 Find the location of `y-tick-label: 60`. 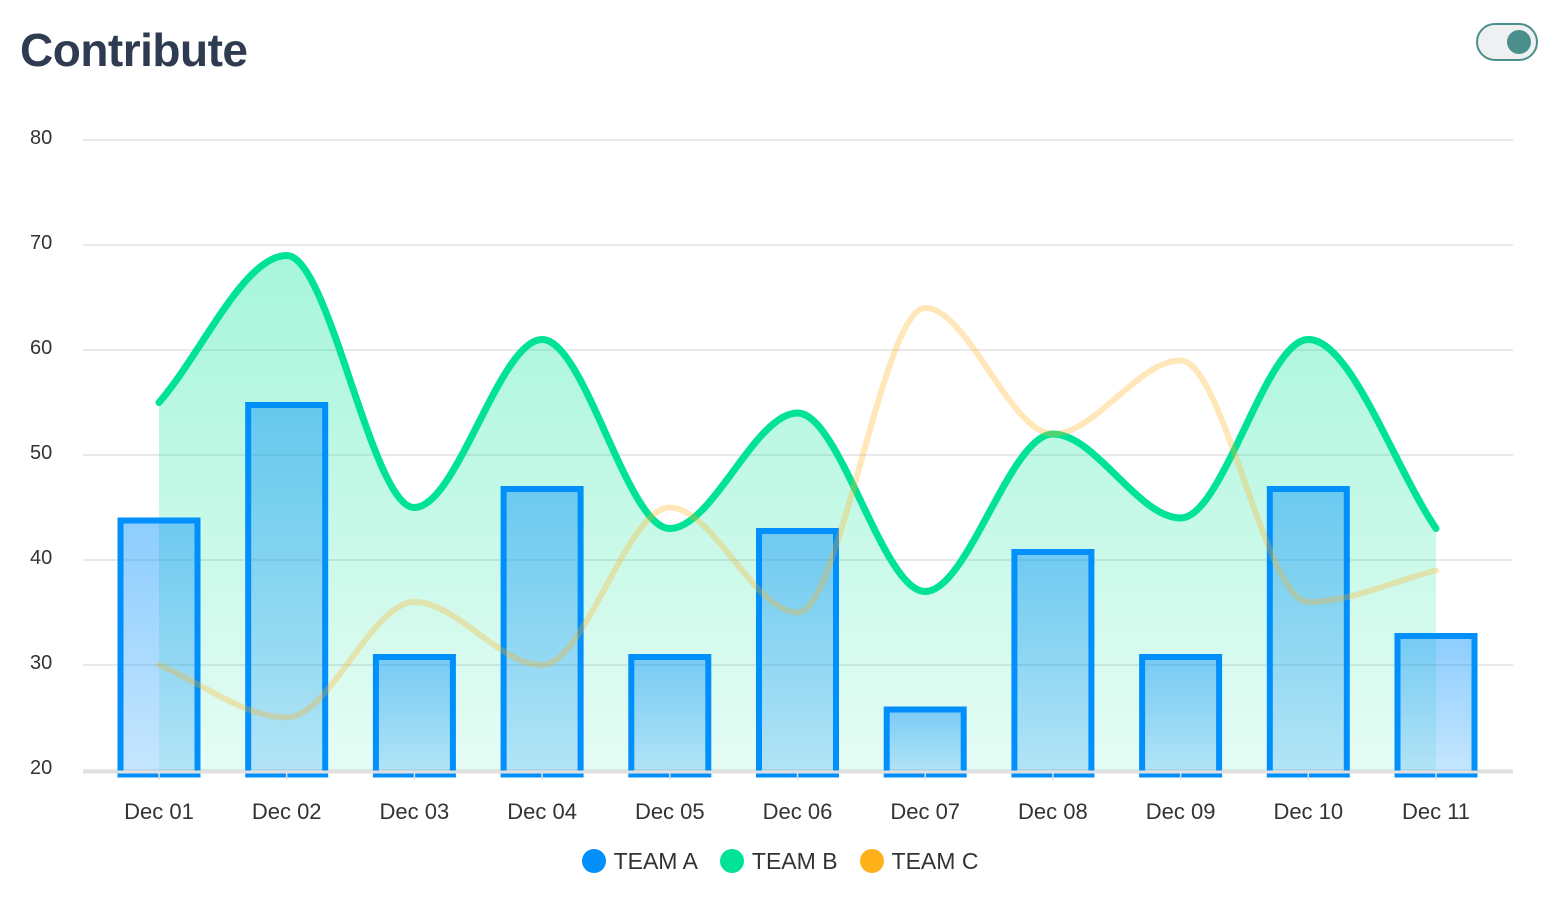

y-tick-label: 60 is located at coordinates (41, 348).